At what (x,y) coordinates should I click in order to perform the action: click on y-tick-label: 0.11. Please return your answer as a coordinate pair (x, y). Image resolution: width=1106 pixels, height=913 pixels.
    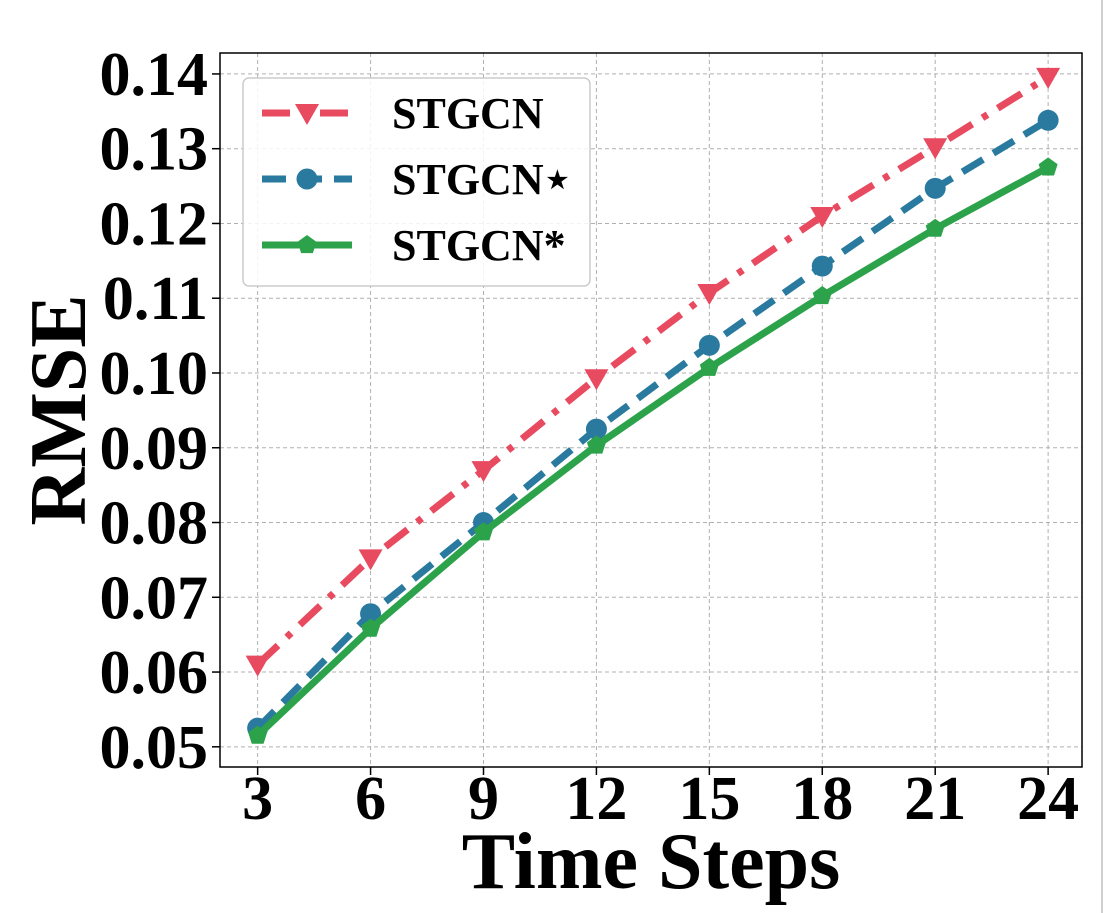
    Looking at the image, I should click on (155, 299).